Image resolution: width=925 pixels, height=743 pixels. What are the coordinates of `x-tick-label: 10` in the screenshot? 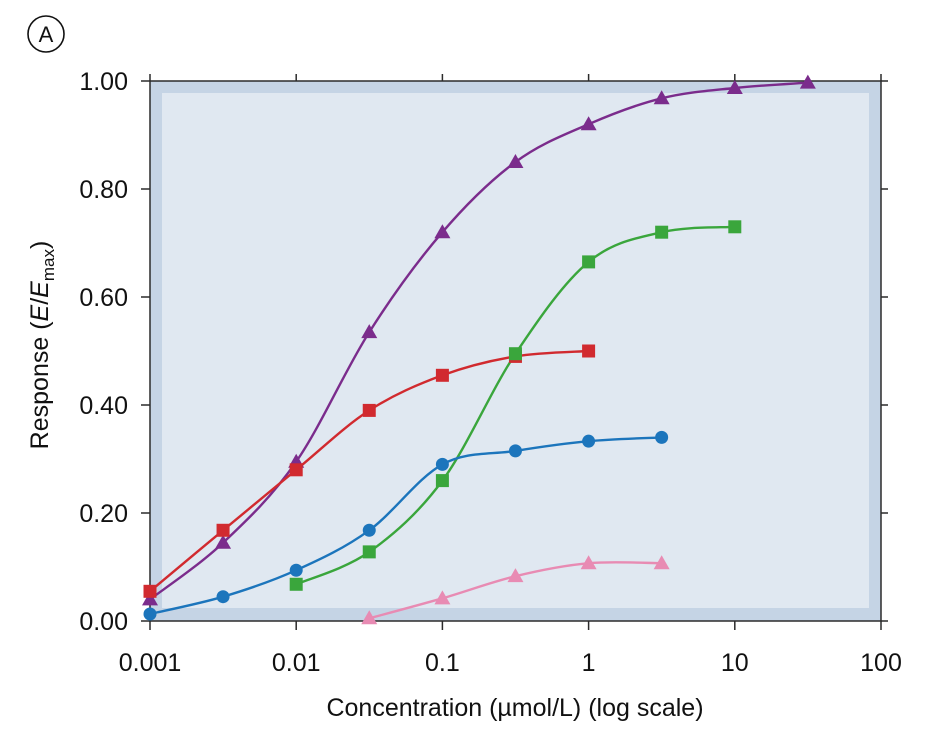 It's located at (735, 663).